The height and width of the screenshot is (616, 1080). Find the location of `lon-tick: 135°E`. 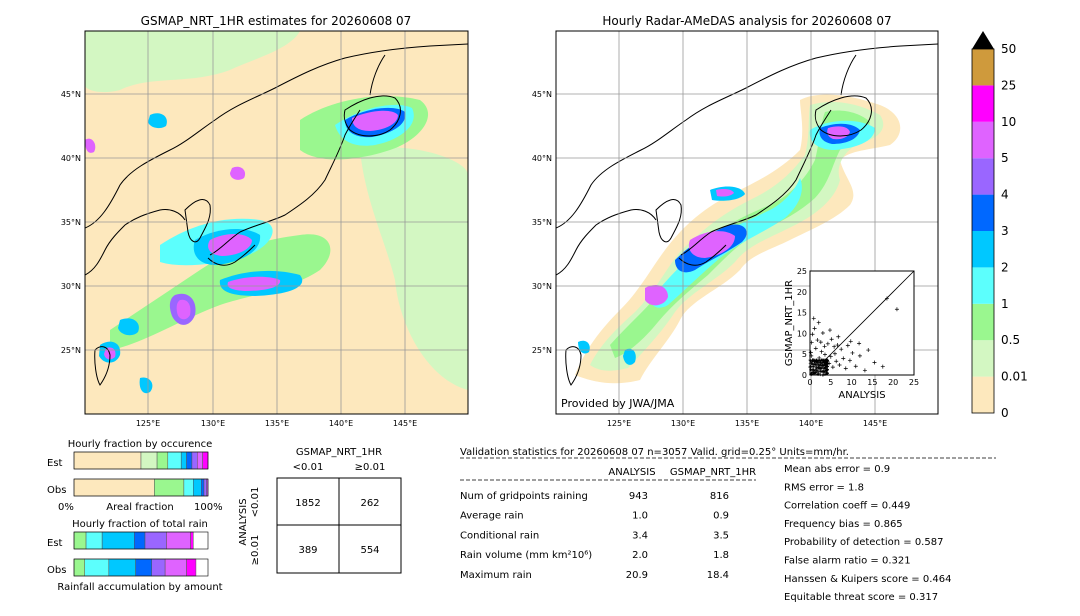

lon-tick: 135°E is located at coordinates (277, 423).